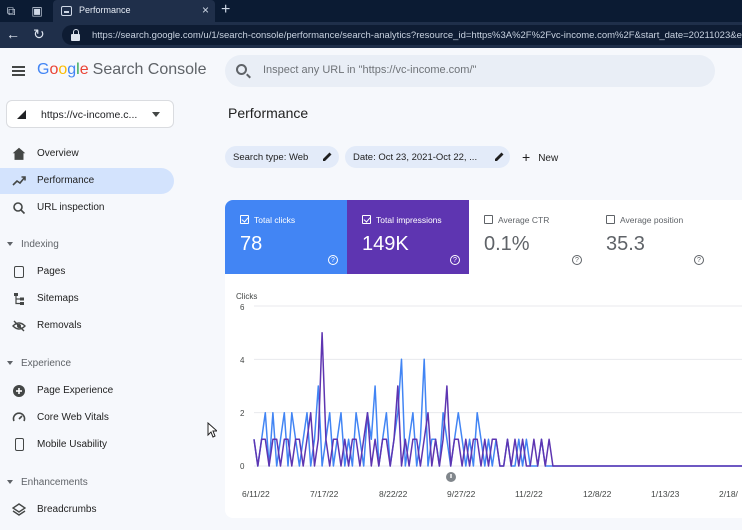  What do you see at coordinates (371, 11) in the screenshot?
I see `browser-tab-bar: ⧉ ▣ Performance × +` at bounding box center [371, 11].